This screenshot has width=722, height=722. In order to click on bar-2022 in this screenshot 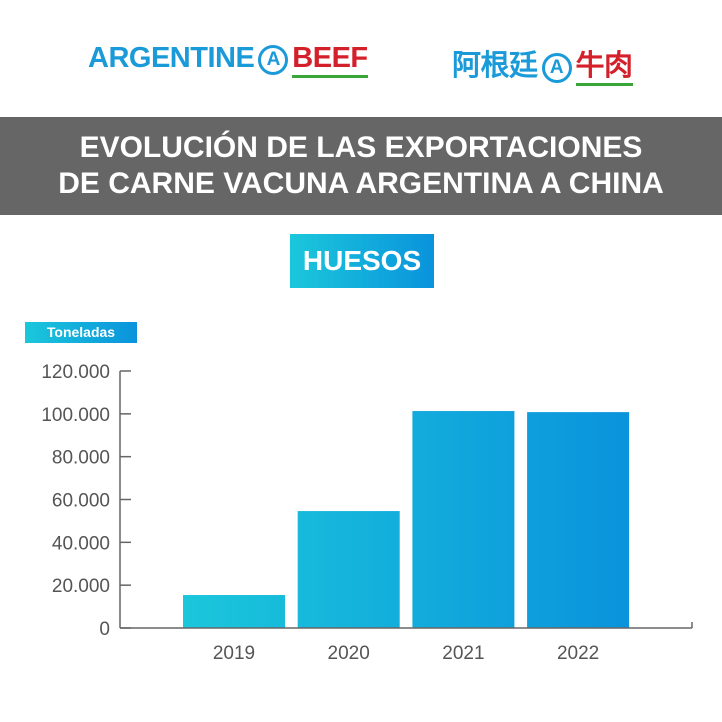, I will do `click(578, 520)`.